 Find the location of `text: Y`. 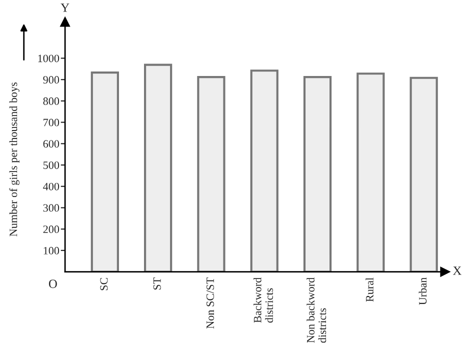

text: Y is located at coordinates (65, 8).